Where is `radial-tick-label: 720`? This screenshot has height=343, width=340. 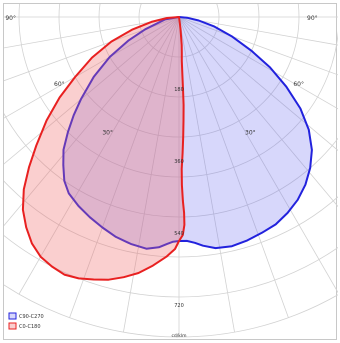 radial-tick-label: 720 is located at coordinates (179, 306).